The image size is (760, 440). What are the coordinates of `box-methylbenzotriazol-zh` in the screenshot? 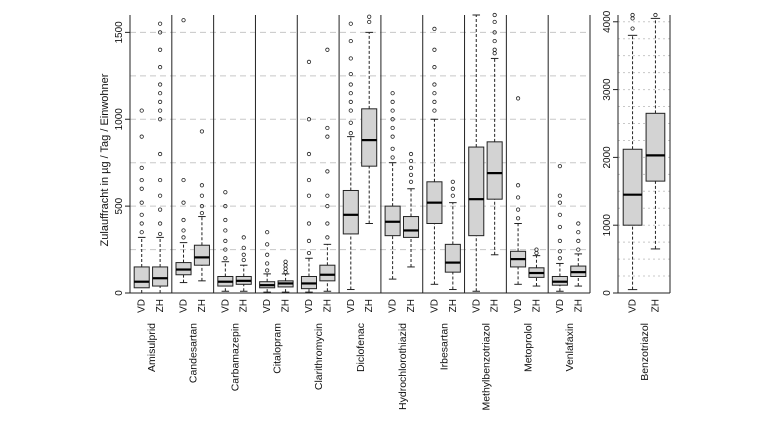 It's located at (494, 134).